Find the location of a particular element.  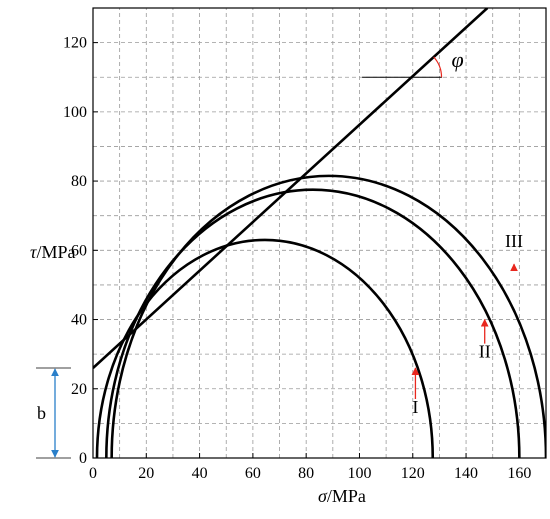

x-axis-label: σ/MPa is located at coordinates (342, 496).